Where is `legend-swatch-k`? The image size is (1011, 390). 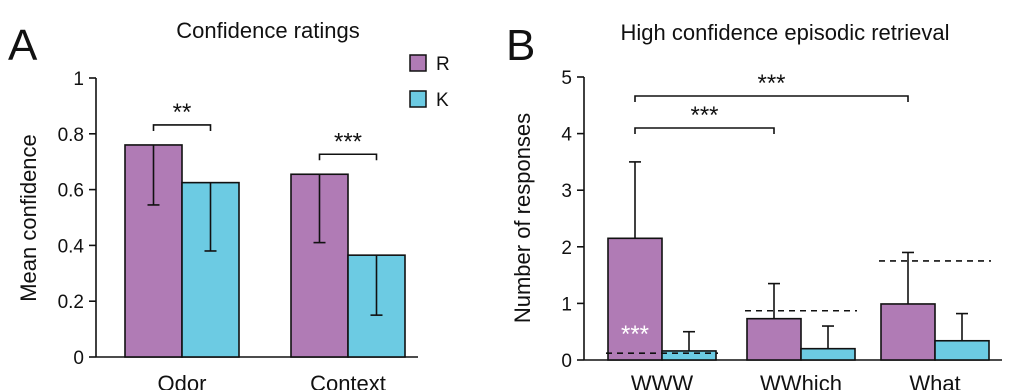 legend-swatch-k is located at coordinates (418, 99).